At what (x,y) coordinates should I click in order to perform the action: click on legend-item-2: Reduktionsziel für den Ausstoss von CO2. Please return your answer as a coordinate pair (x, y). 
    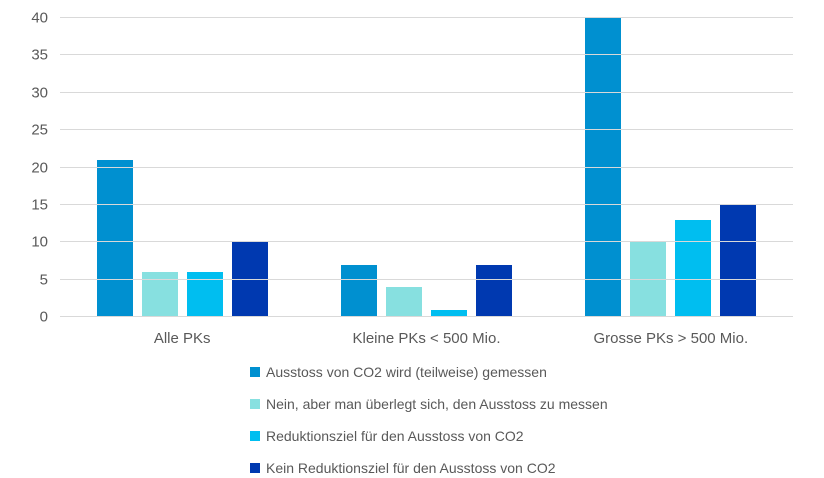
    Looking at the image, I should click on (429, 436).